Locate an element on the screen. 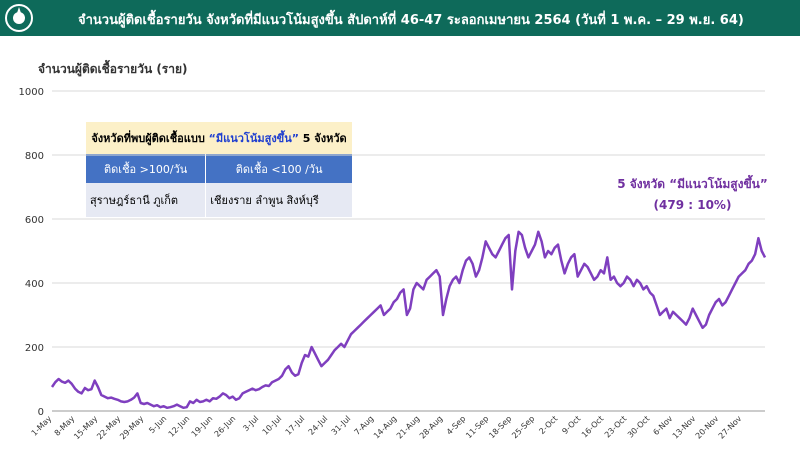 This screenshot has height=450, width=800. x-tick-label: 15-May is located at coordinates (85, 427).